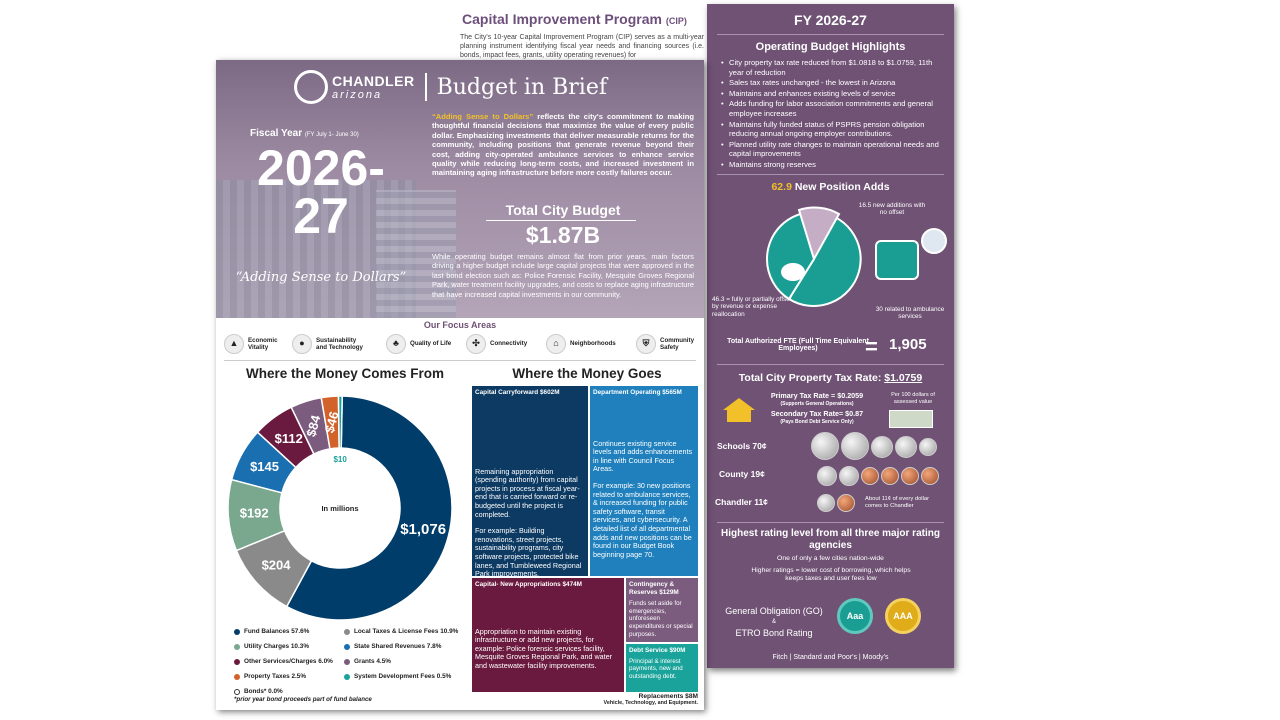 This screenshot has width=1280, height=720. Describe the element at coordinates (289, 438) in the screenshot. I see `donut-value-label: $112` at that location.